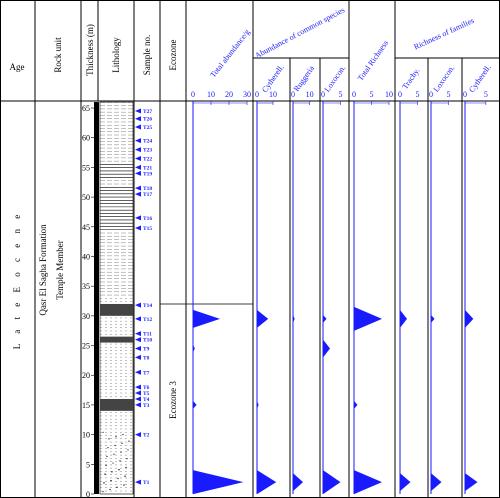 Image resolution: width=500 pixels, height=498 pixels. What do you see at coordinates (146, 436) in the screenshot?
I see `sample-label-t2: T2` at bounding box center [146, 436].